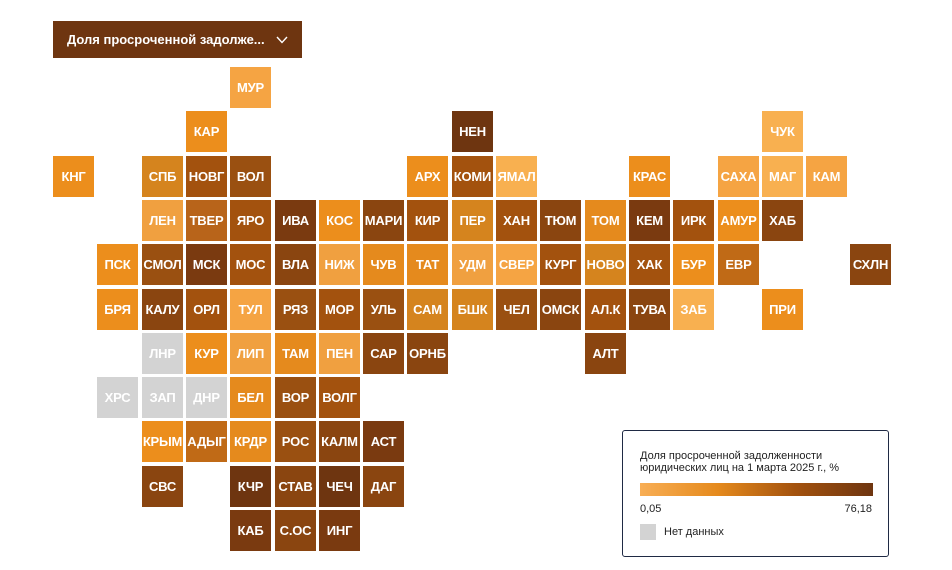 The height and width of the screenshot is (570, 952). What do you see at coordinates (605, 264) in the screenshot?
I see `region-tile: НОВО` at bounding box center [605, 264].